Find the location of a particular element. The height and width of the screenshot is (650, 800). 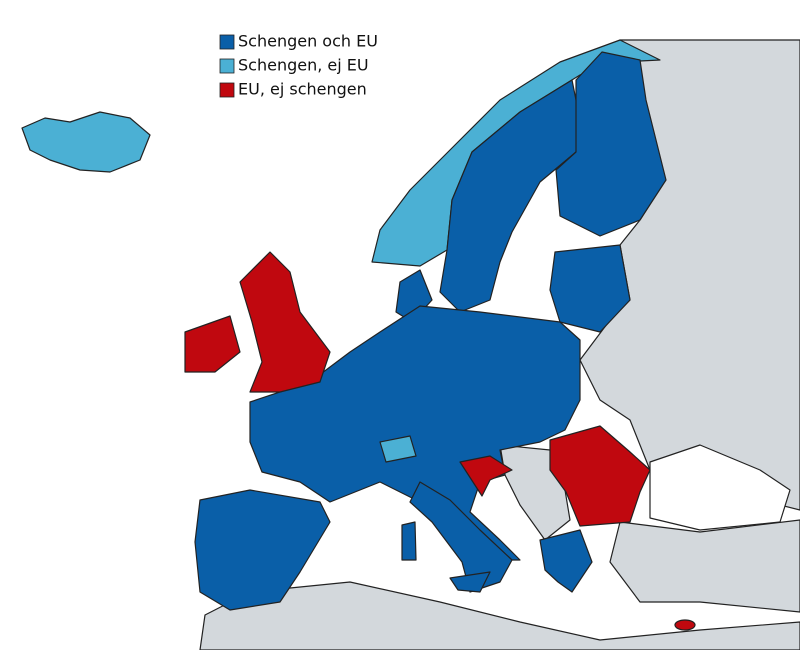

turkey is located at coordinates (704, 566).